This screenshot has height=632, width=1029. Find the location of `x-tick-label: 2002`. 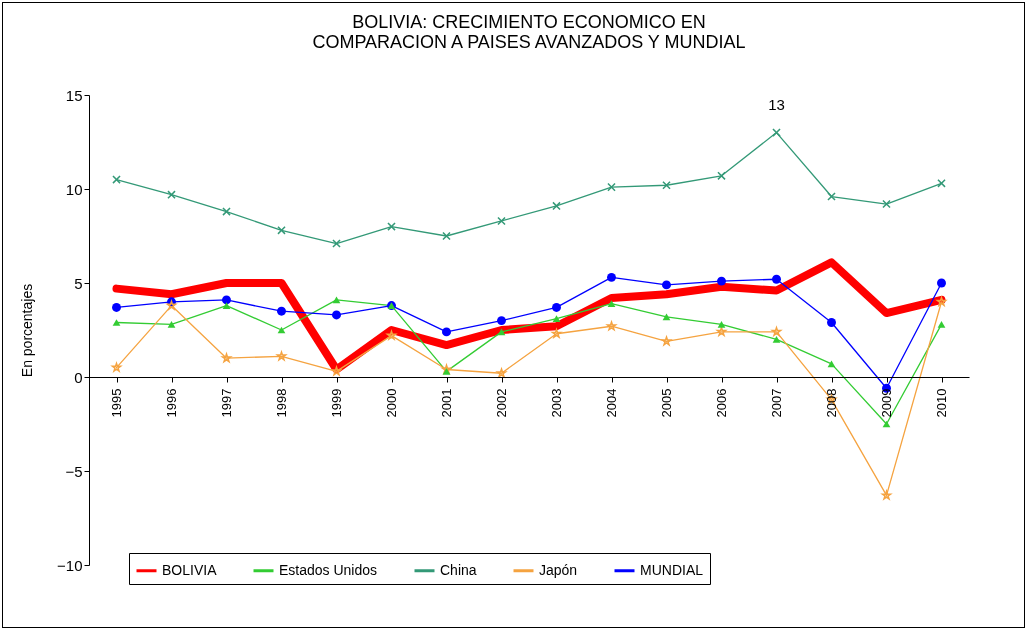

x-tick-label: 2002 is located at coordinates (501, 403).